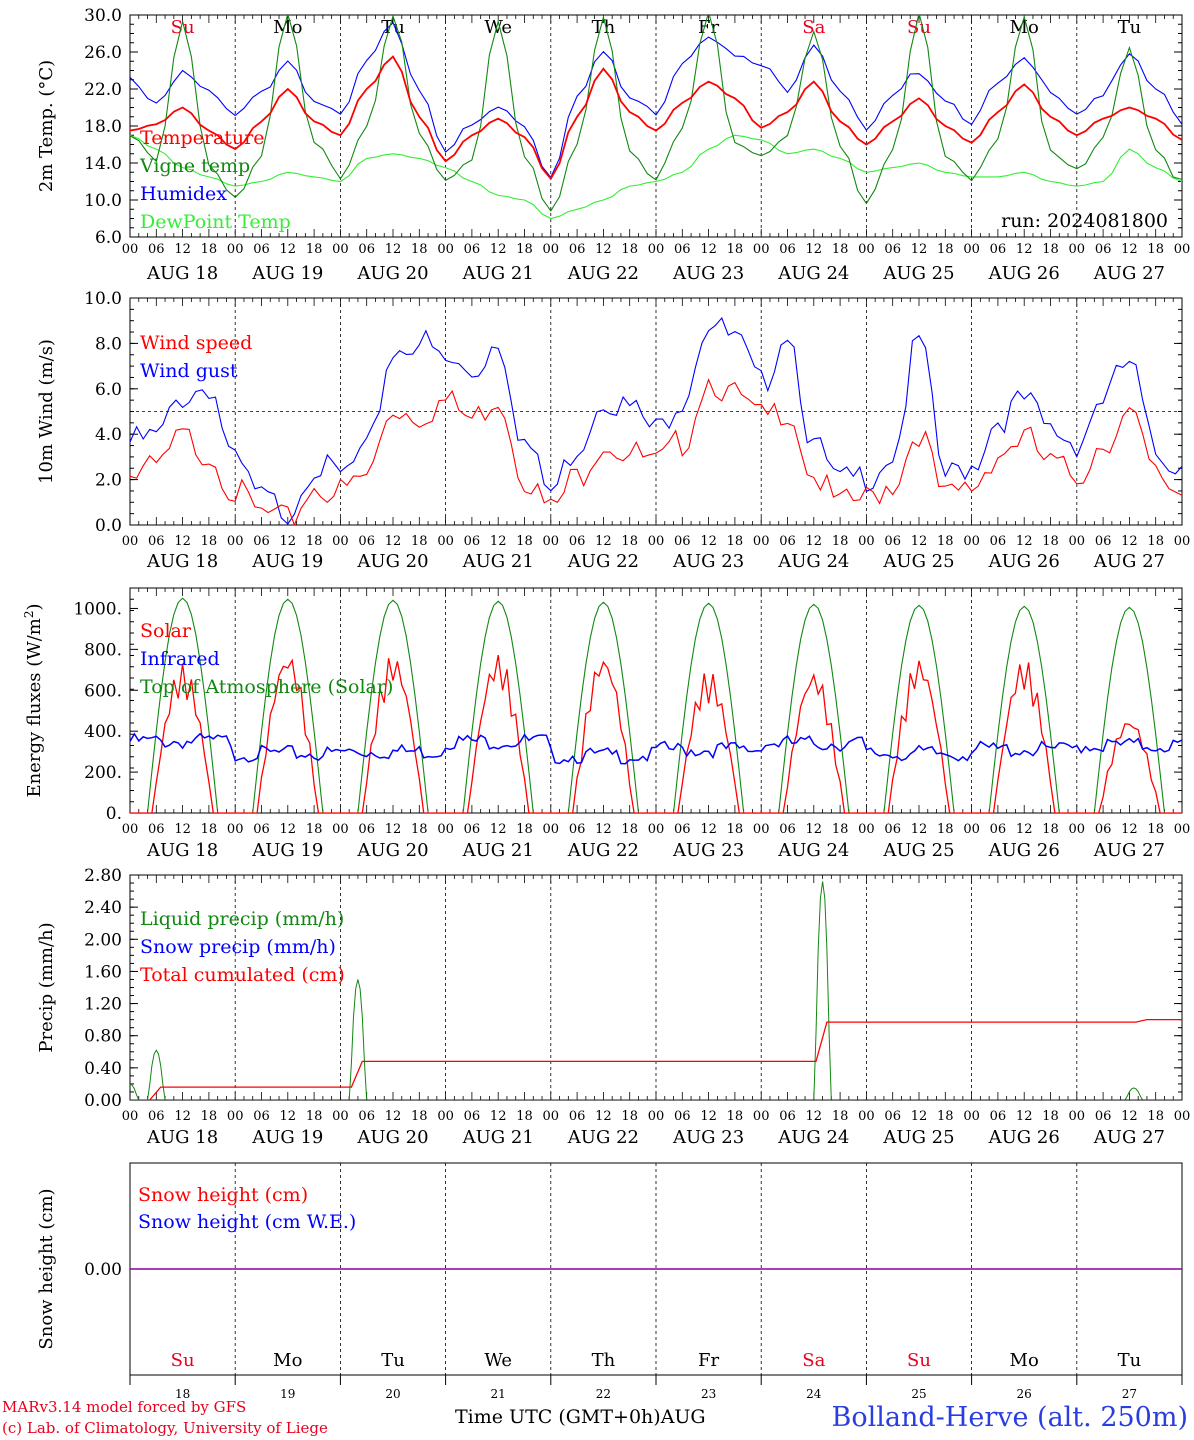 The width and height of the screenshot is (1194, 1440). What do you see at coordinates (103, 16) in the screenshot?
I see `y-tick-label: 30.0` at bounding box center [103, 16].